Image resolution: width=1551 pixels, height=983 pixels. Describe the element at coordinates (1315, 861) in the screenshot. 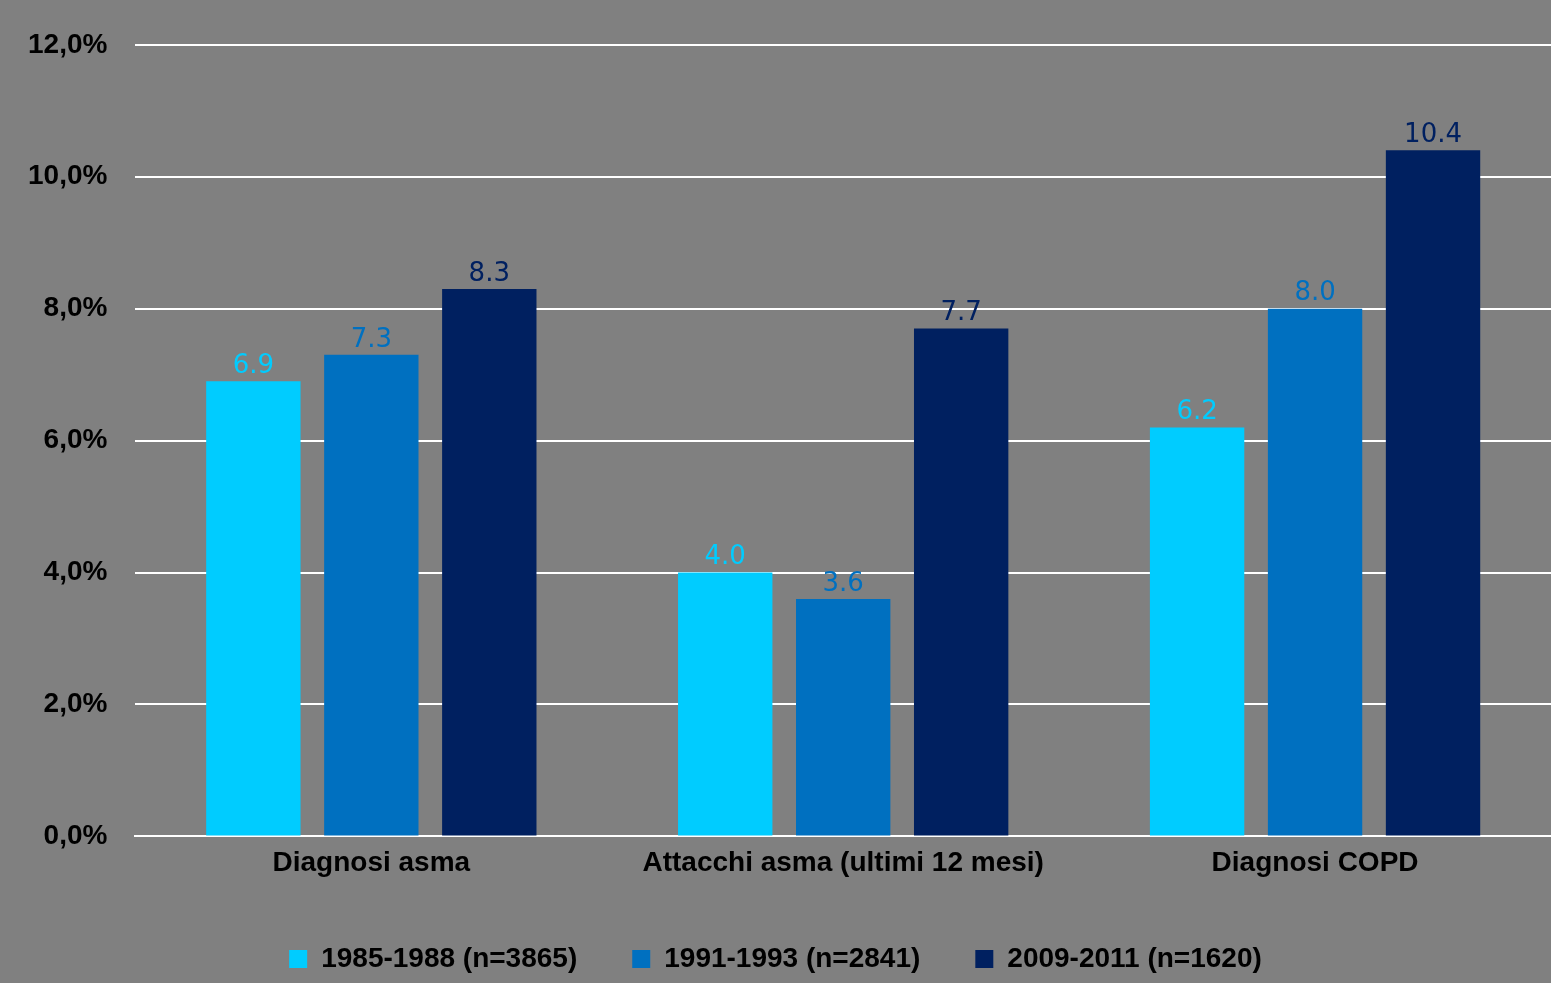

I see `x-tick-label: Diagnosi COPD` at that location.